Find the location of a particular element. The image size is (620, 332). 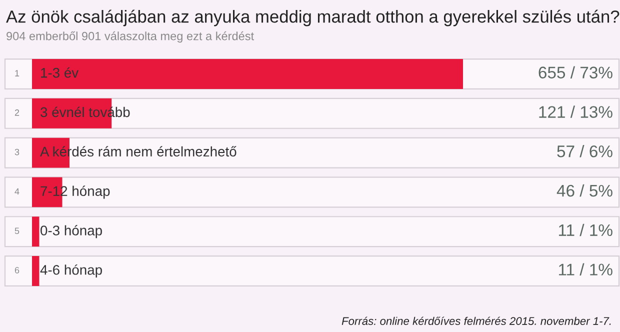

data-label: 655 / 73% is located at coordinates (575, 72).